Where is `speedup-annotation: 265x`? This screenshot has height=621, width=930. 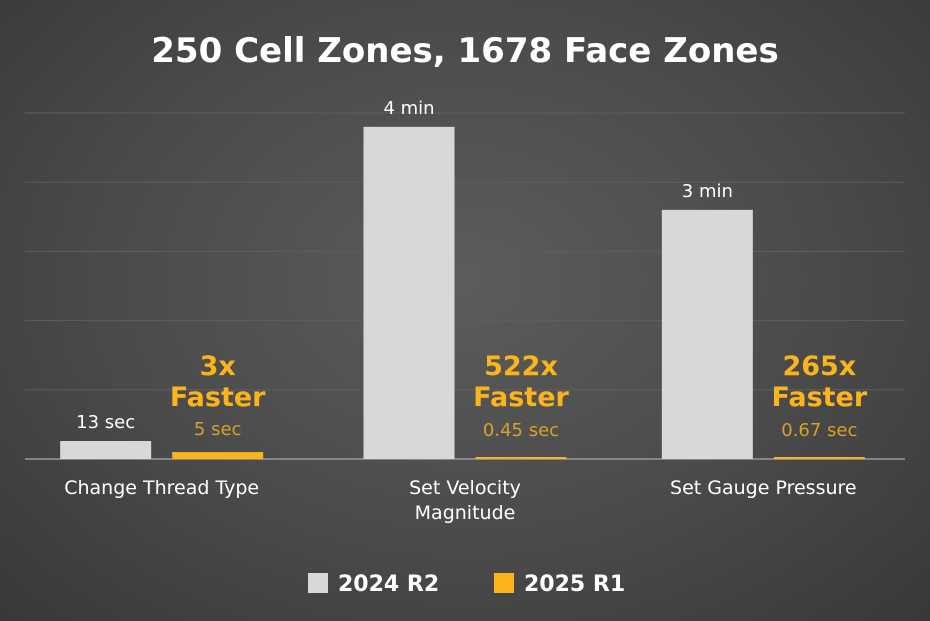 speedup-annotation: 265x is located at coordinates (819, 366).